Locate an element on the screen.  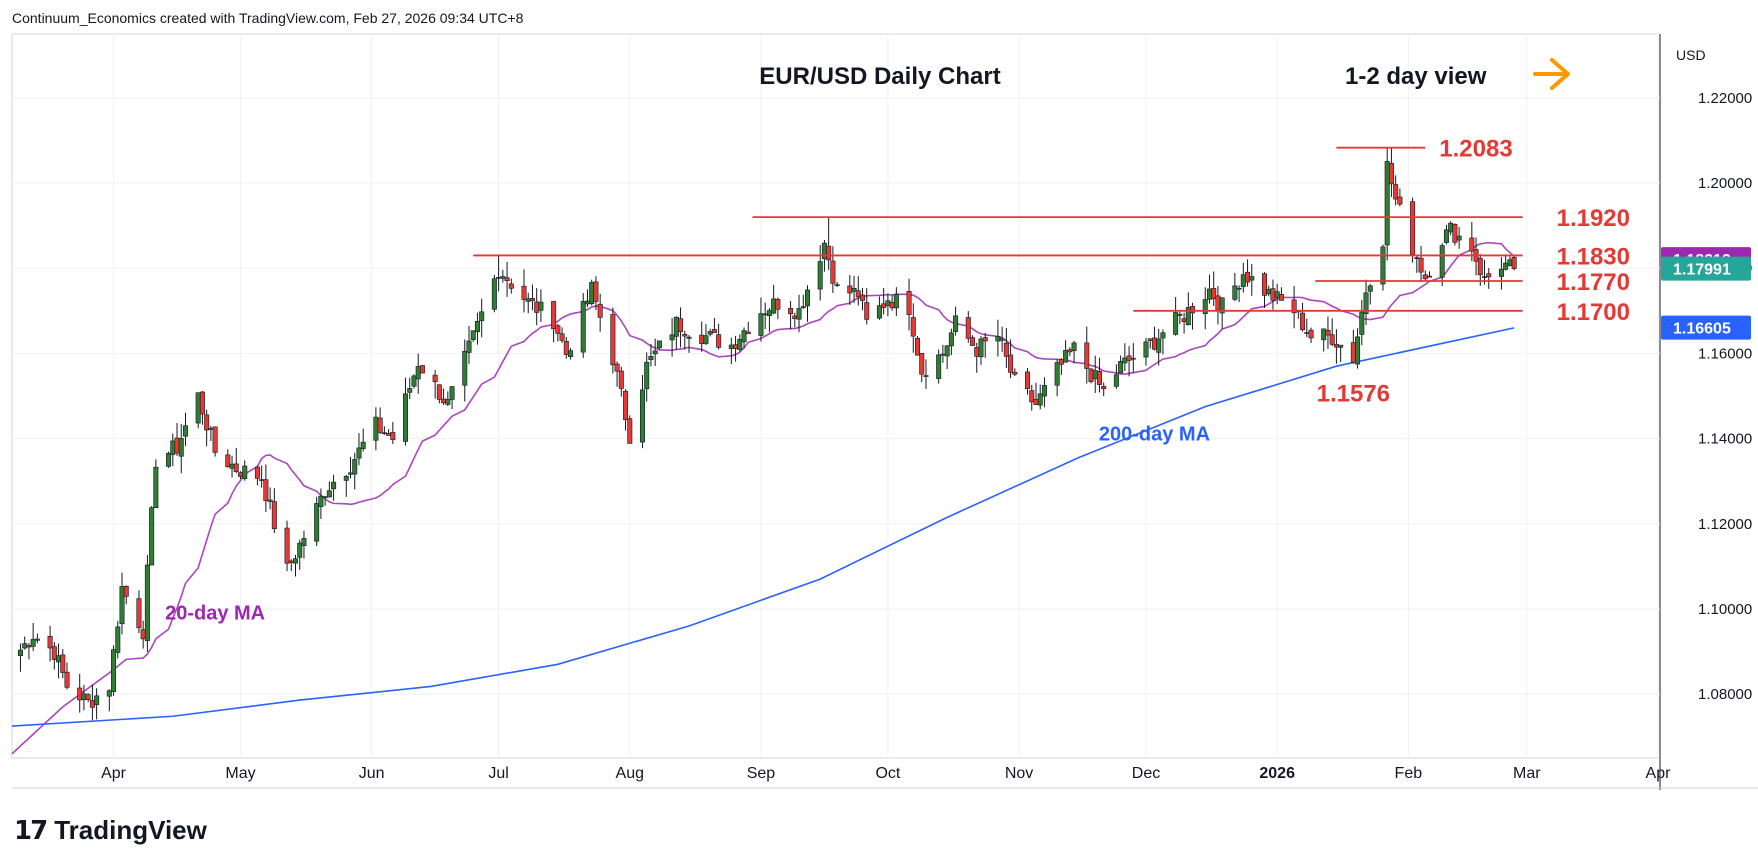
x-tick-label: Mar is located at coordinates (1527, 773).